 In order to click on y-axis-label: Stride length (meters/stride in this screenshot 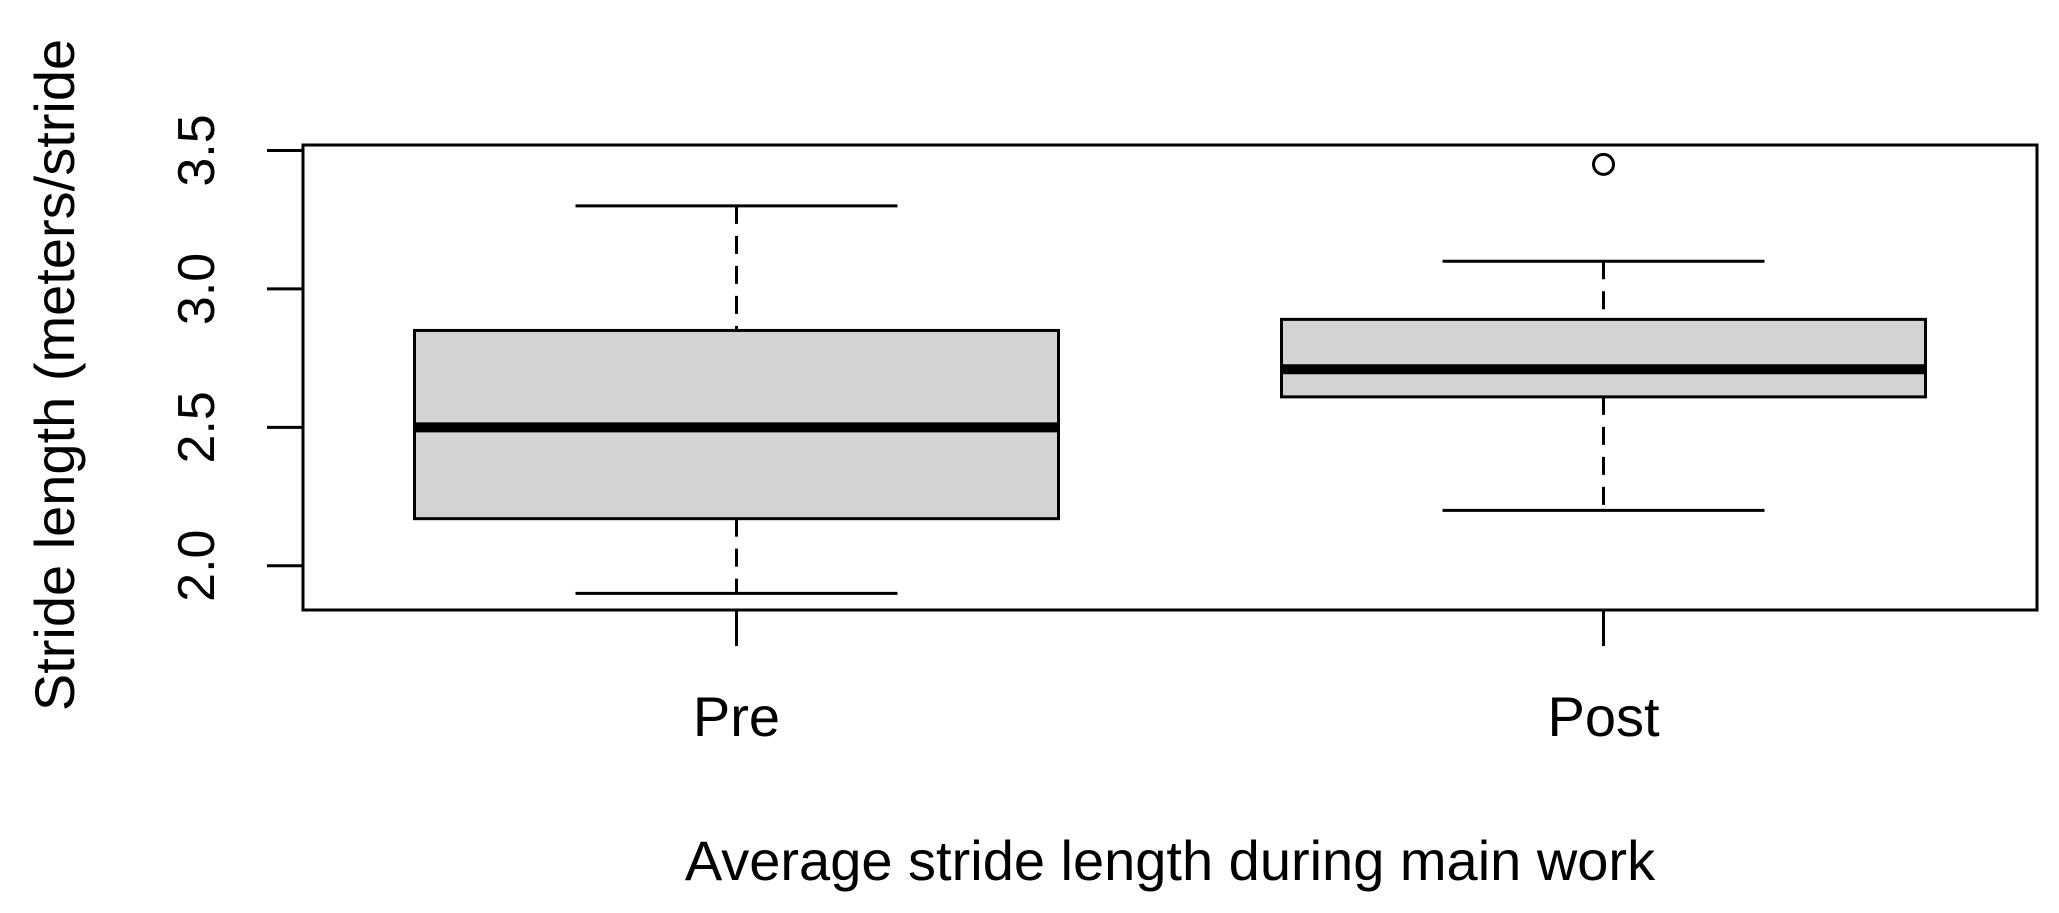, I will do `click(54, 375)`.